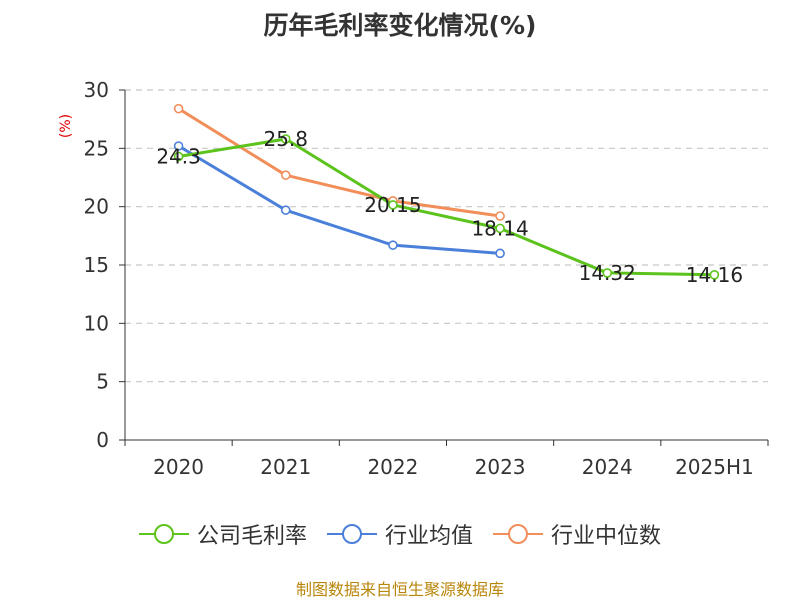 This screenshot has height=600, width=800. Describe the element at coordinates (285, 467) in the screenshot. I see `x-tick-label: 2021` at that location.